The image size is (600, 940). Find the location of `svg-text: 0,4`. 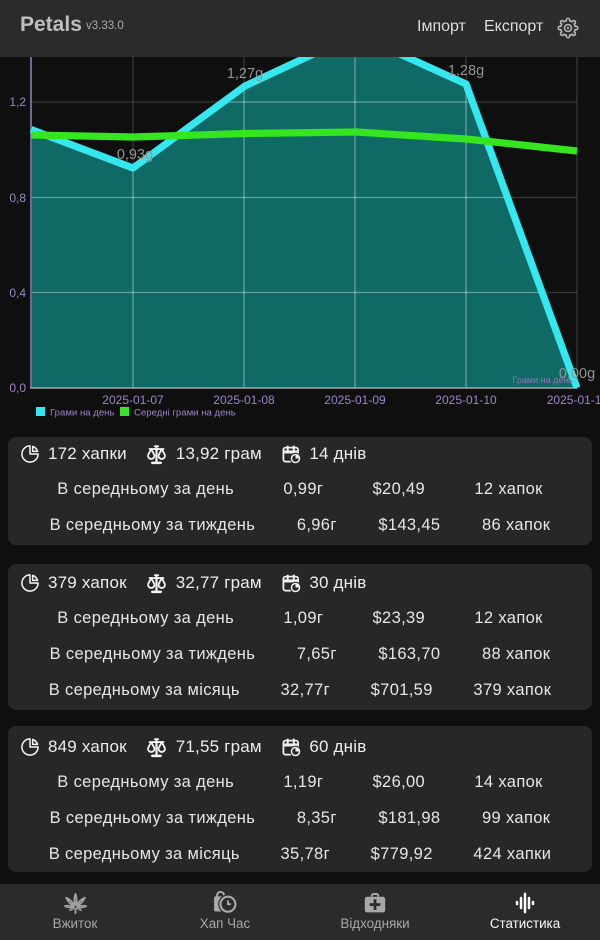

svg-text: 0,4 is located at coordinates (17, 293).